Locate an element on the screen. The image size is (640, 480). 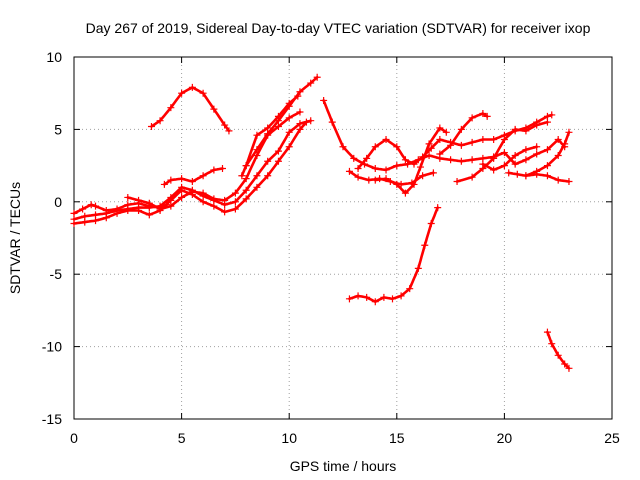
x-tick-label: 20 is located at coordinates (505, 438).